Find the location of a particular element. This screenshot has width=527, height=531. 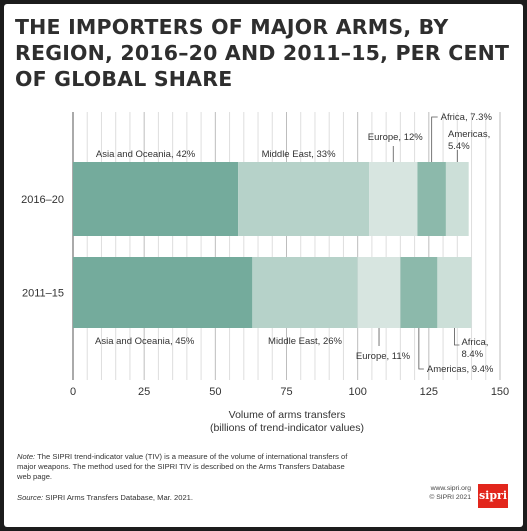

leader-africa-2016 is located at coordinates (434, 139).